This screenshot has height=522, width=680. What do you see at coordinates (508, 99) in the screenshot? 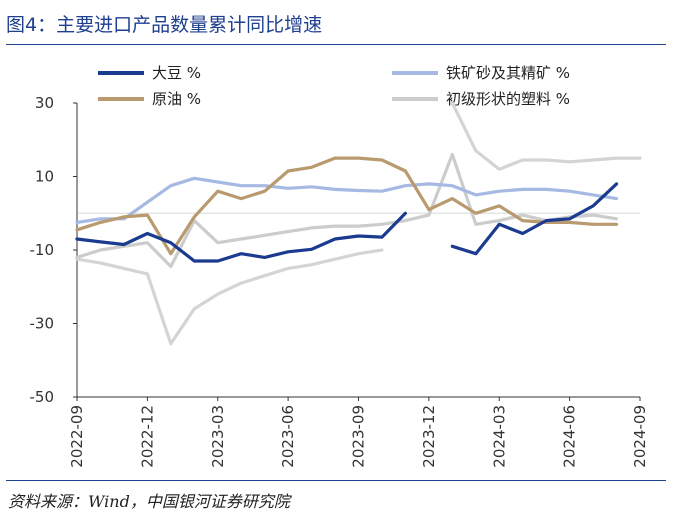
I see `legend-label: 初级形状的塑料 %` at bounding box center [508, 99].